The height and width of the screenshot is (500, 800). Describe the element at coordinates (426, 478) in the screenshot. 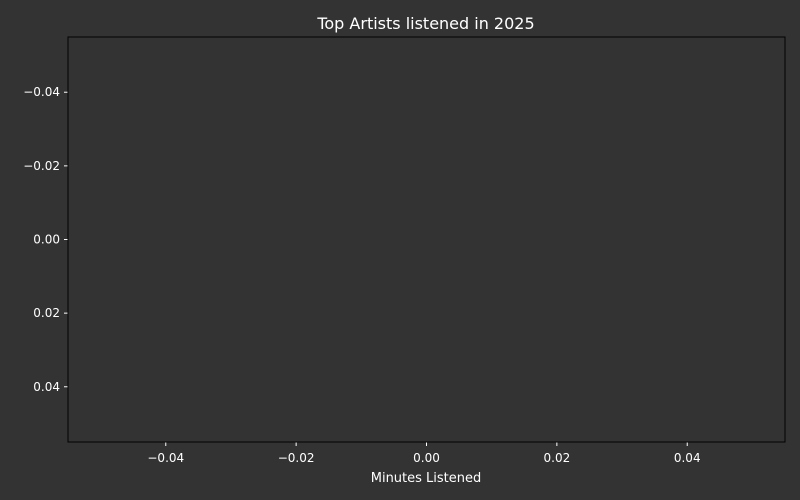

I see `x-axis-label: Minutes Listened` at that location.